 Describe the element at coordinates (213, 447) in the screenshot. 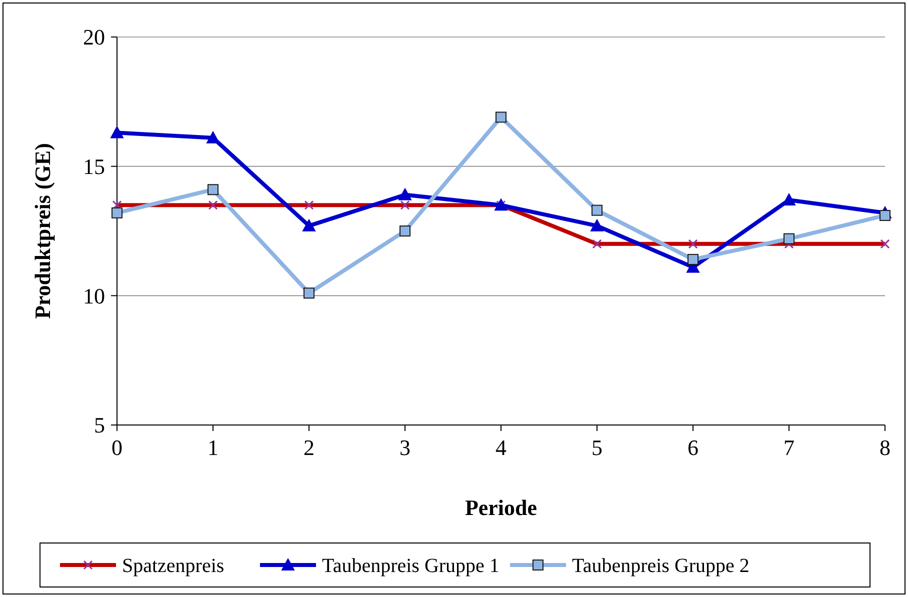

I see `x-tick-label: 1` at that location.